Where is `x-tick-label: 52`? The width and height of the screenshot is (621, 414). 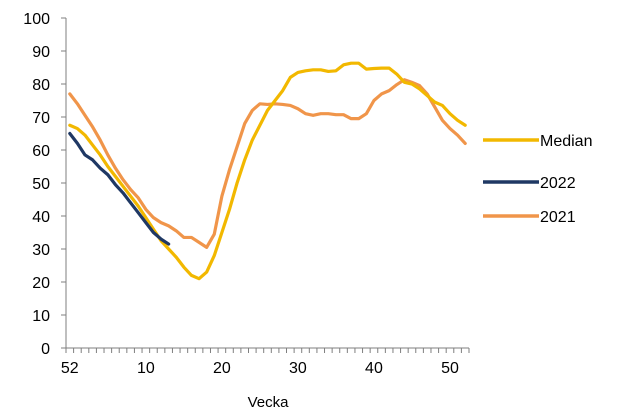 x-tick-label: 52 is located at coordinates (70, 368).